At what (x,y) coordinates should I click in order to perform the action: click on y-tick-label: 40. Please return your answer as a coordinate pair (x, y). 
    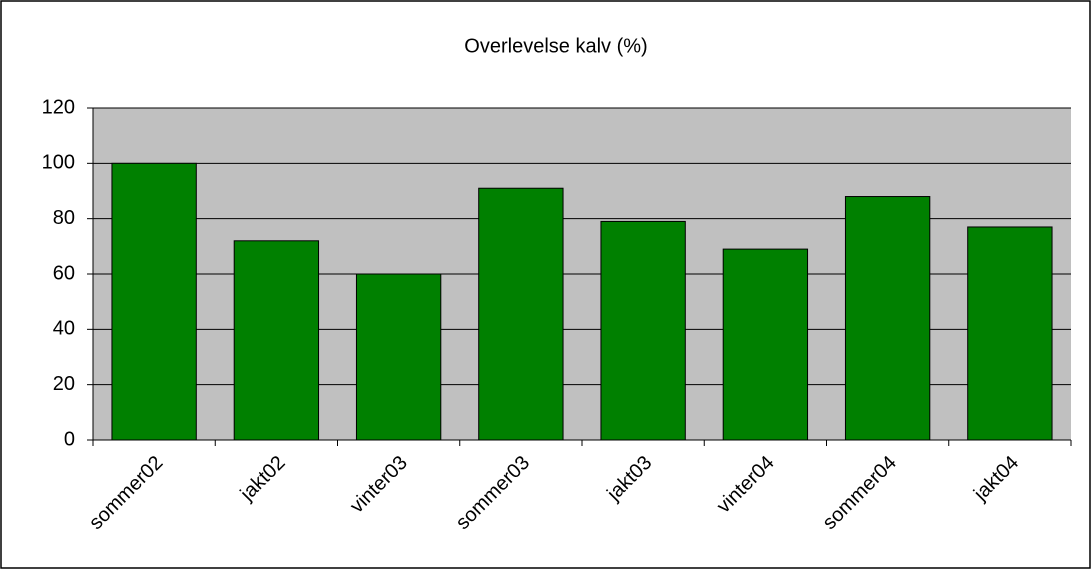
    Looking at the image, I should click on (64, 329).